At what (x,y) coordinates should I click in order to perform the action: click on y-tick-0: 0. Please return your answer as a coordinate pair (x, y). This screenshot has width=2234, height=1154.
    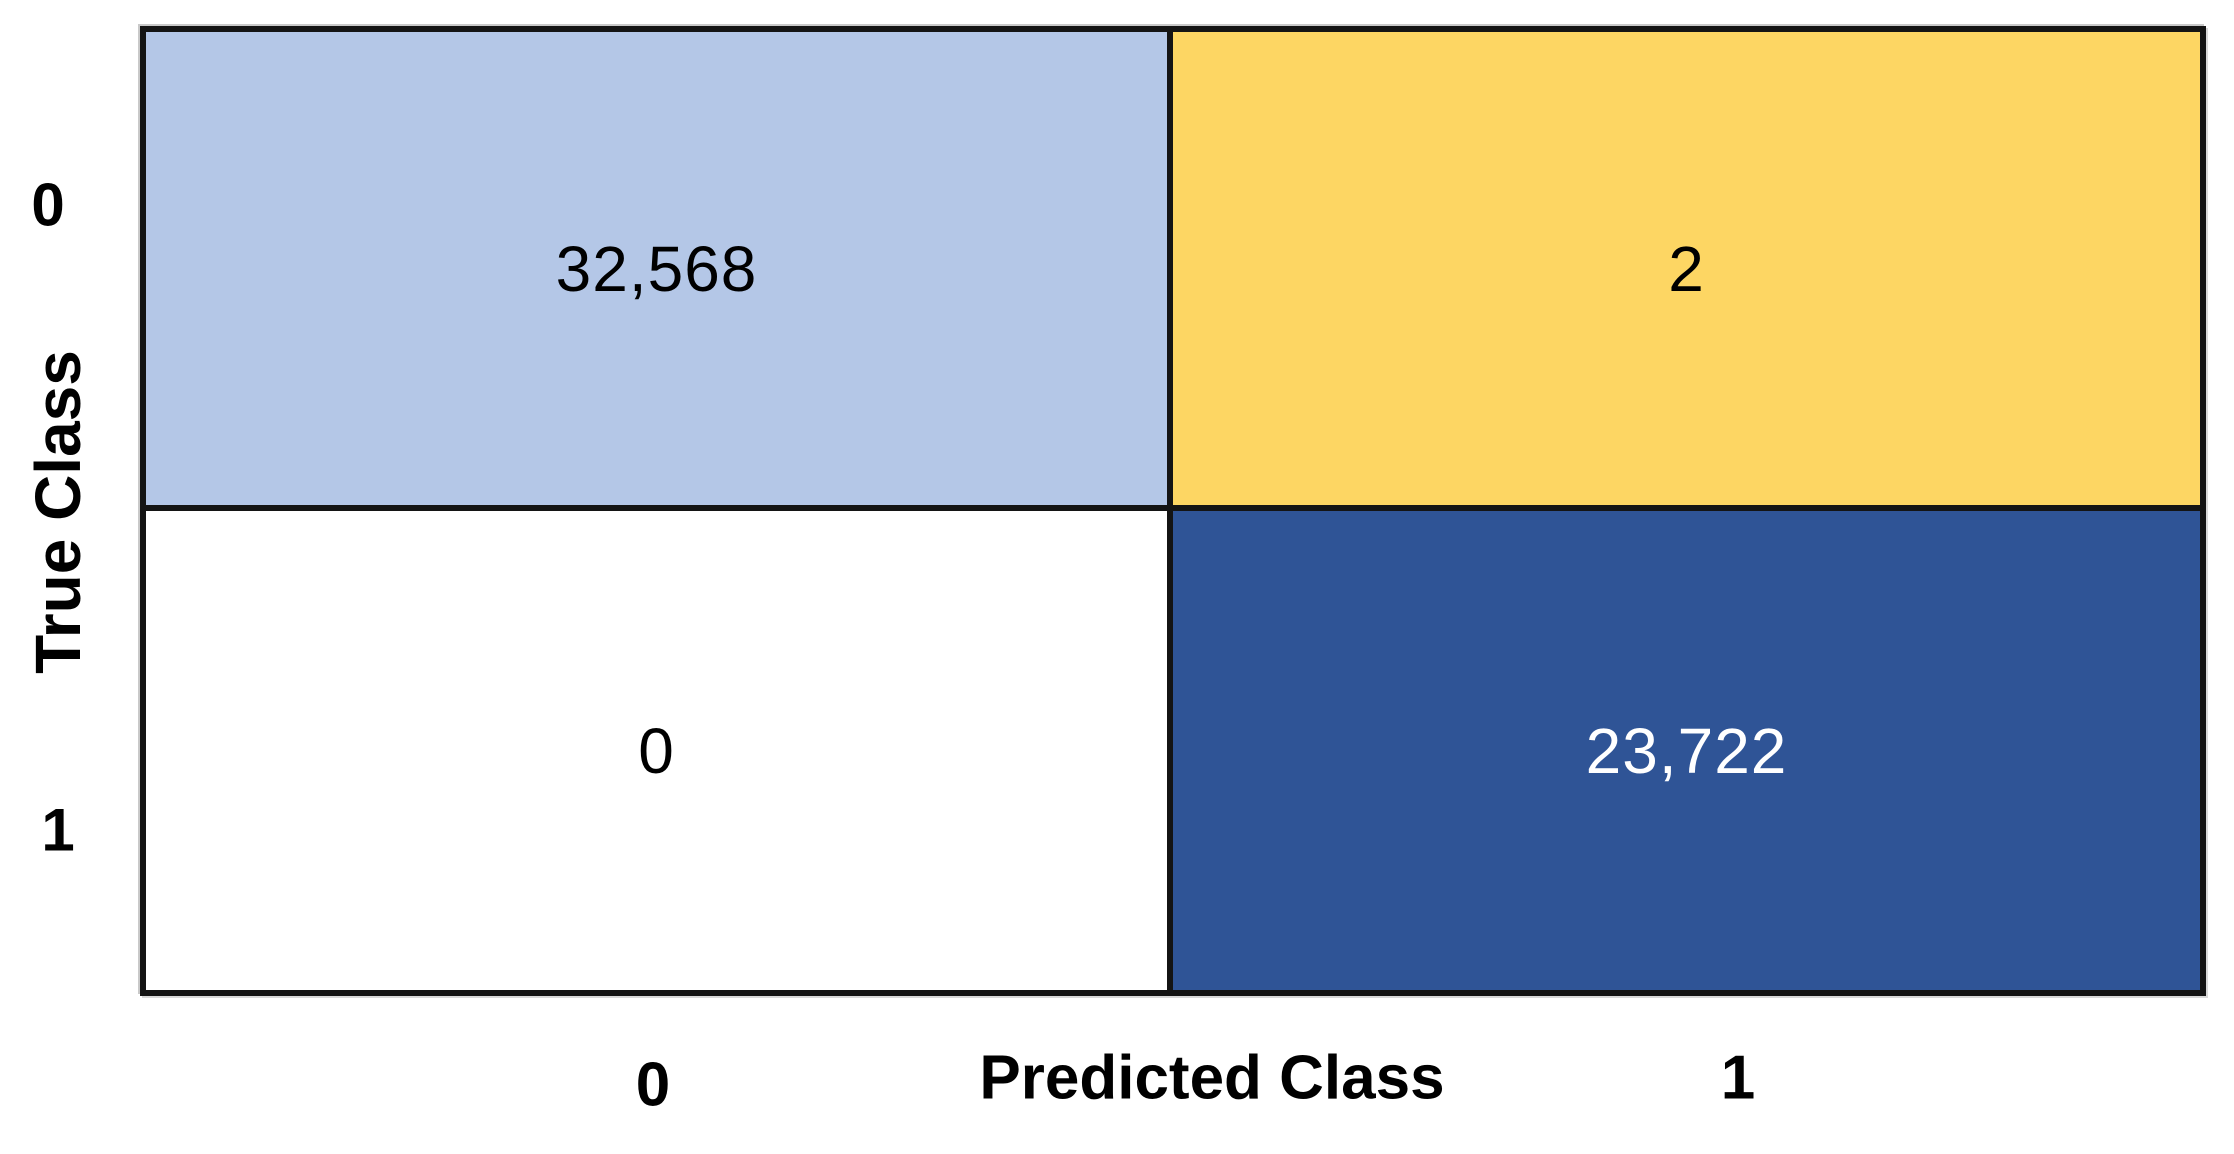
    Looking at the image, I should click on (48, 205).